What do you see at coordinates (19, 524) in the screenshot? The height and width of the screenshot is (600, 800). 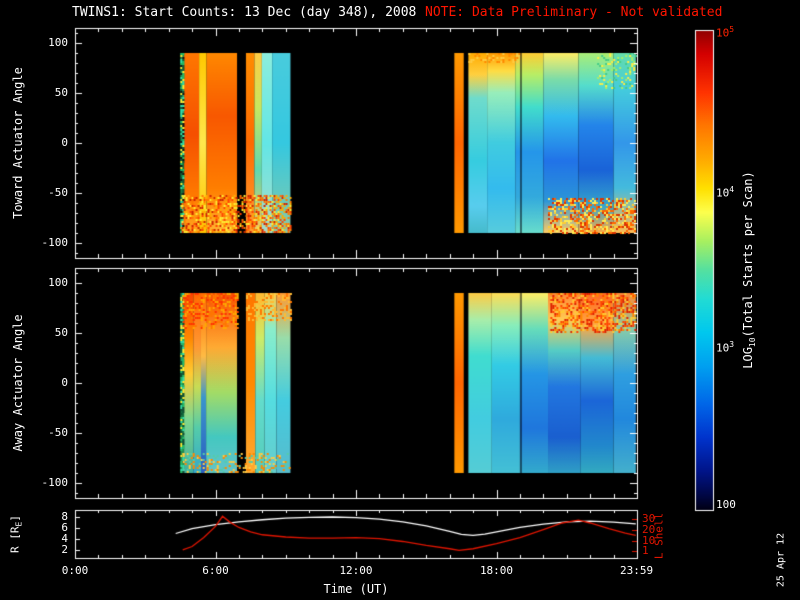 I see `r-axis-label-sub: E` at bounding box center [19, 524].